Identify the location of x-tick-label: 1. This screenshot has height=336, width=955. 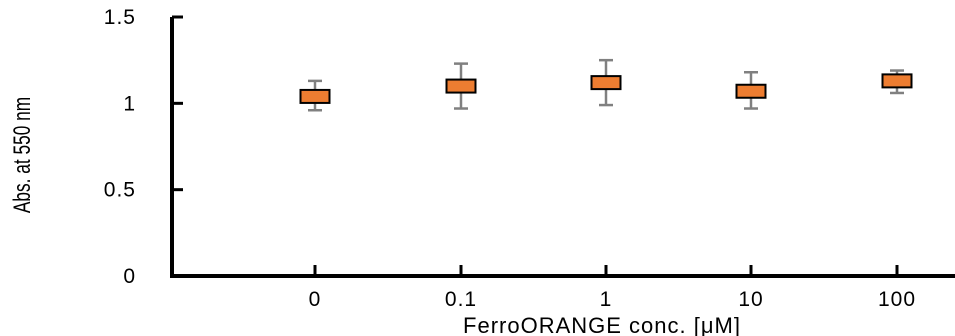
(606, 299).